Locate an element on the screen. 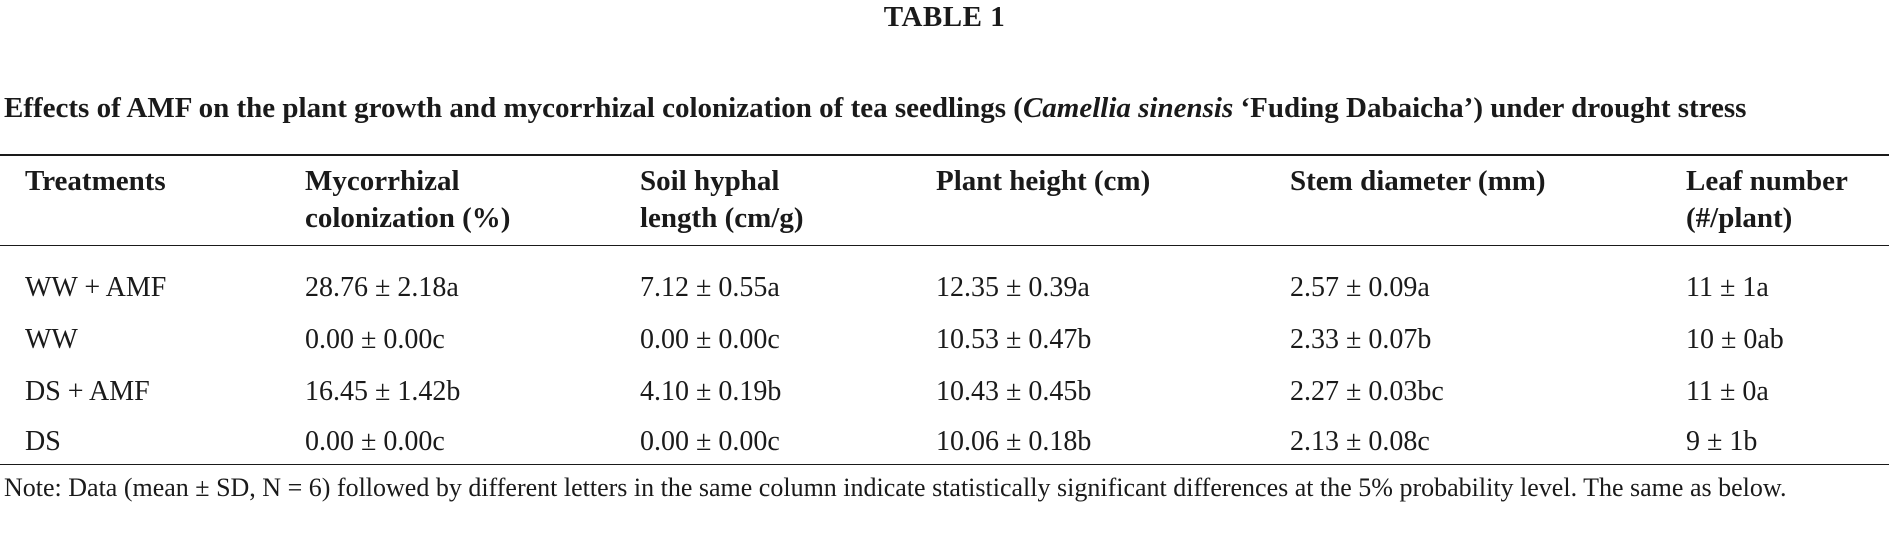 The image size is (1889, 534). header-line: length (cm/g) is located at coordinates (722, 218).